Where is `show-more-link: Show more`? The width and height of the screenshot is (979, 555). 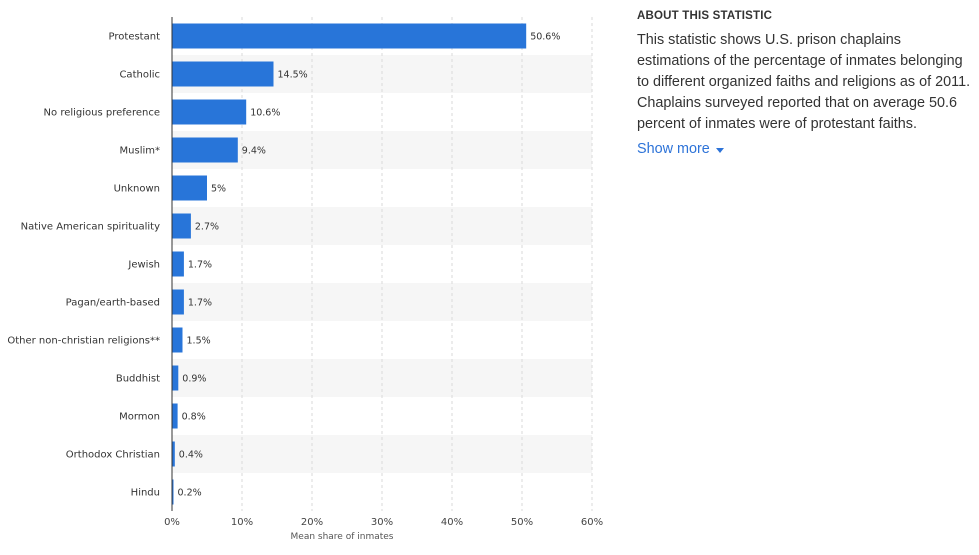 show-more-link: Show more is located at coordinates (680, 149).